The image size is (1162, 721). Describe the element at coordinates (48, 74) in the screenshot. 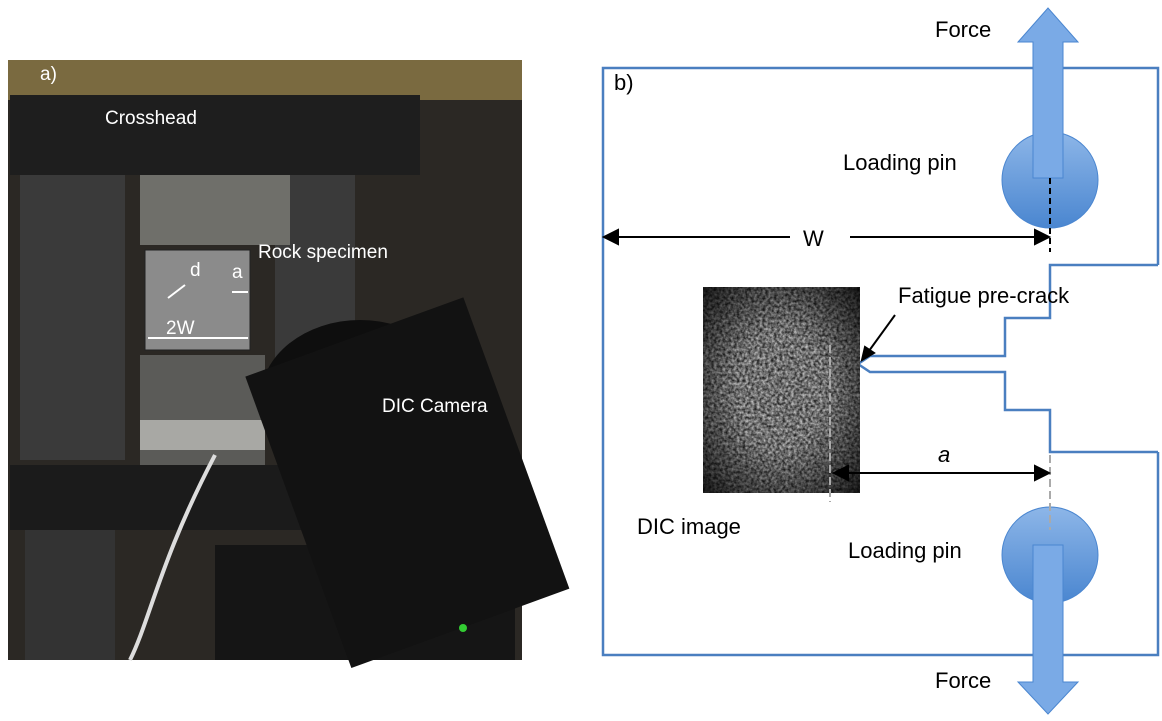

I see `panel-label: a)` at that location.